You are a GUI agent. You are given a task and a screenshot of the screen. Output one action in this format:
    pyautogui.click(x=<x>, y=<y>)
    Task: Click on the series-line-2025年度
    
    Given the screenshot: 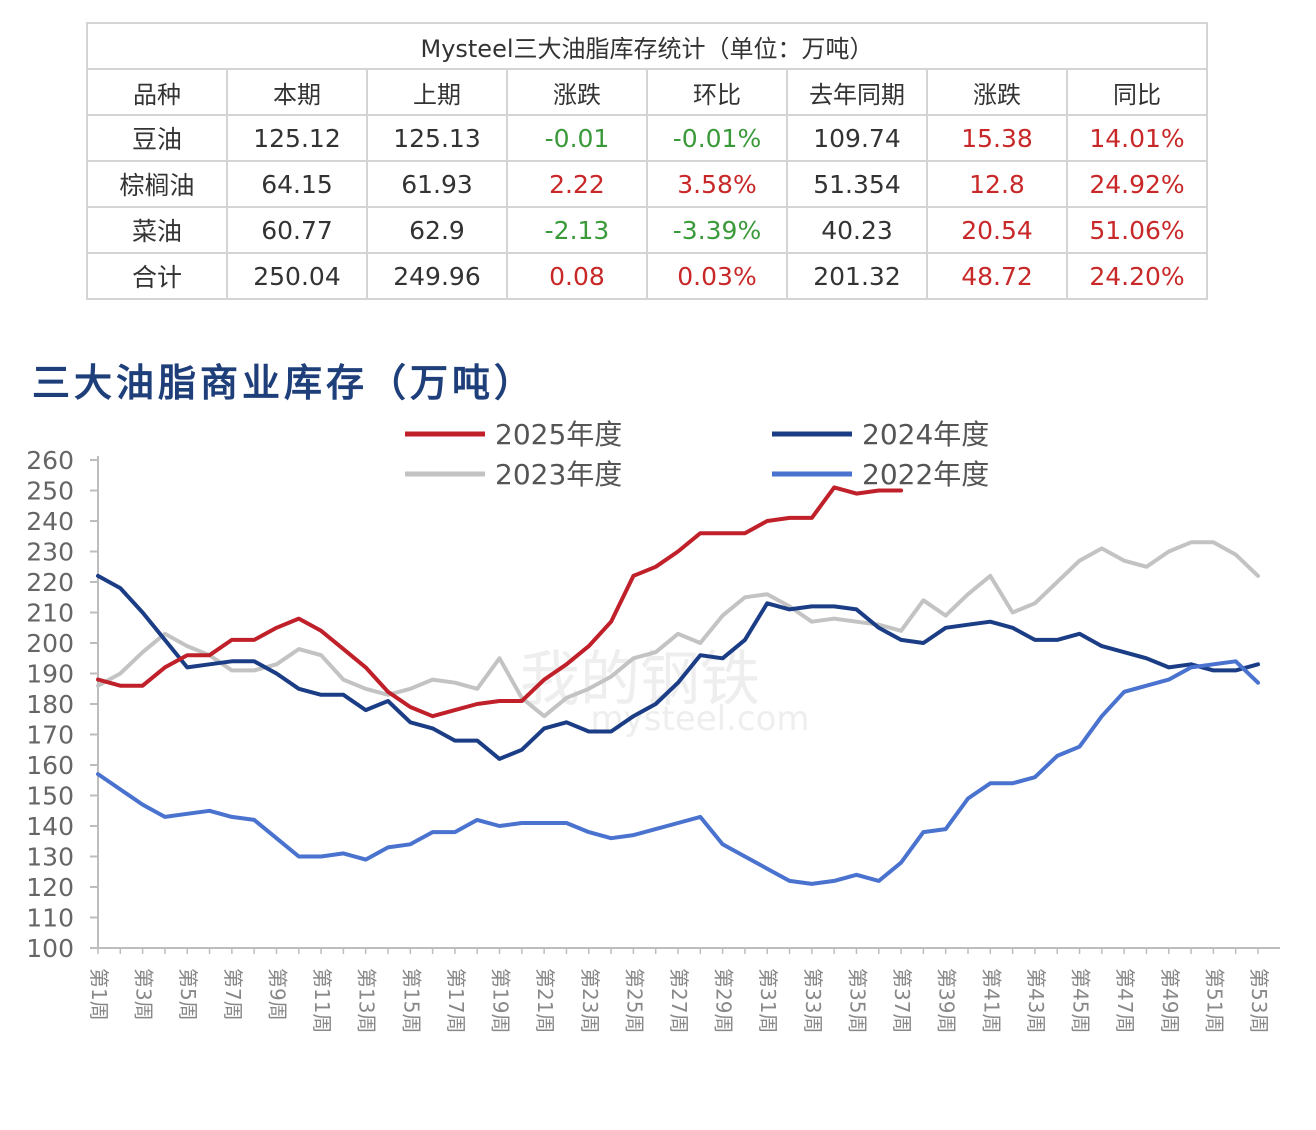 What is the action you would take?
    pyautogui.click(x=500, y=602)
    